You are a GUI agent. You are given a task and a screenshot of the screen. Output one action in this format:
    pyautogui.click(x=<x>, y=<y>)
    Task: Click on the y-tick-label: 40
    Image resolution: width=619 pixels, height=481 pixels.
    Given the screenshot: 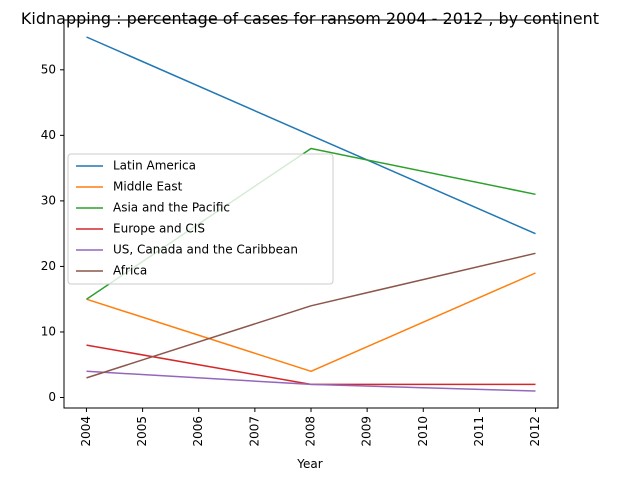 What is the action you would take?
    pyautogui.click(x=48, y=135)
    